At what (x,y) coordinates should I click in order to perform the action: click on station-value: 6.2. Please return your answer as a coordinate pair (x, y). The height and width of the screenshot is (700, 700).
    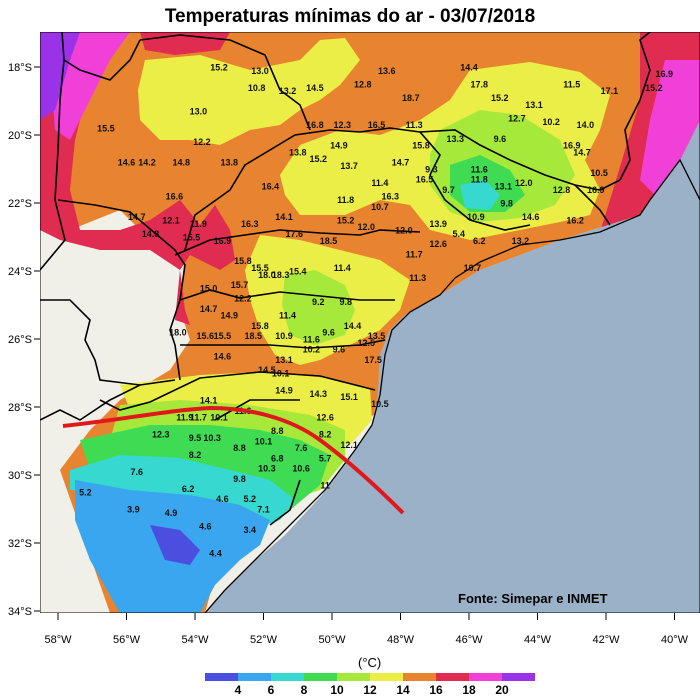
    Looking at the image, I should click on (479, 241).